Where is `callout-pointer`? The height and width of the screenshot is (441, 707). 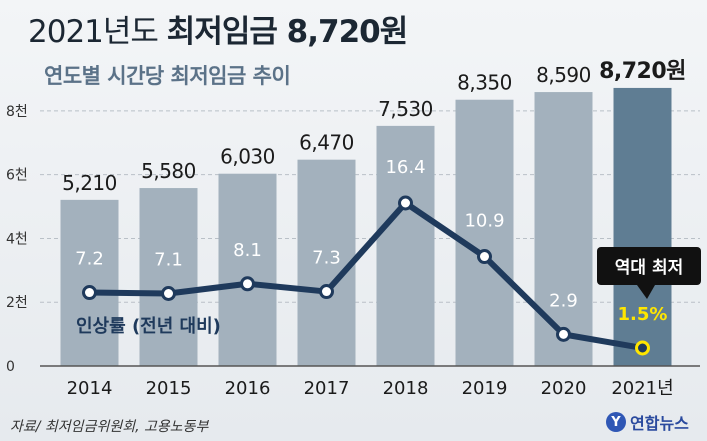
callout-pointer is located at coordinates (646, 292).